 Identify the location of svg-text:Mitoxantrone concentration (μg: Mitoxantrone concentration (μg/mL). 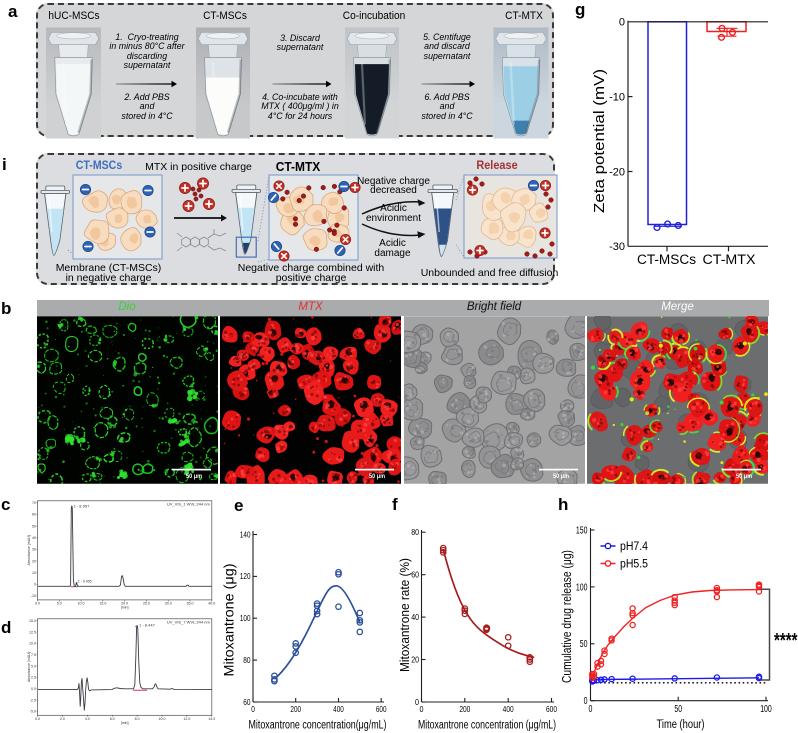
(487, 726).